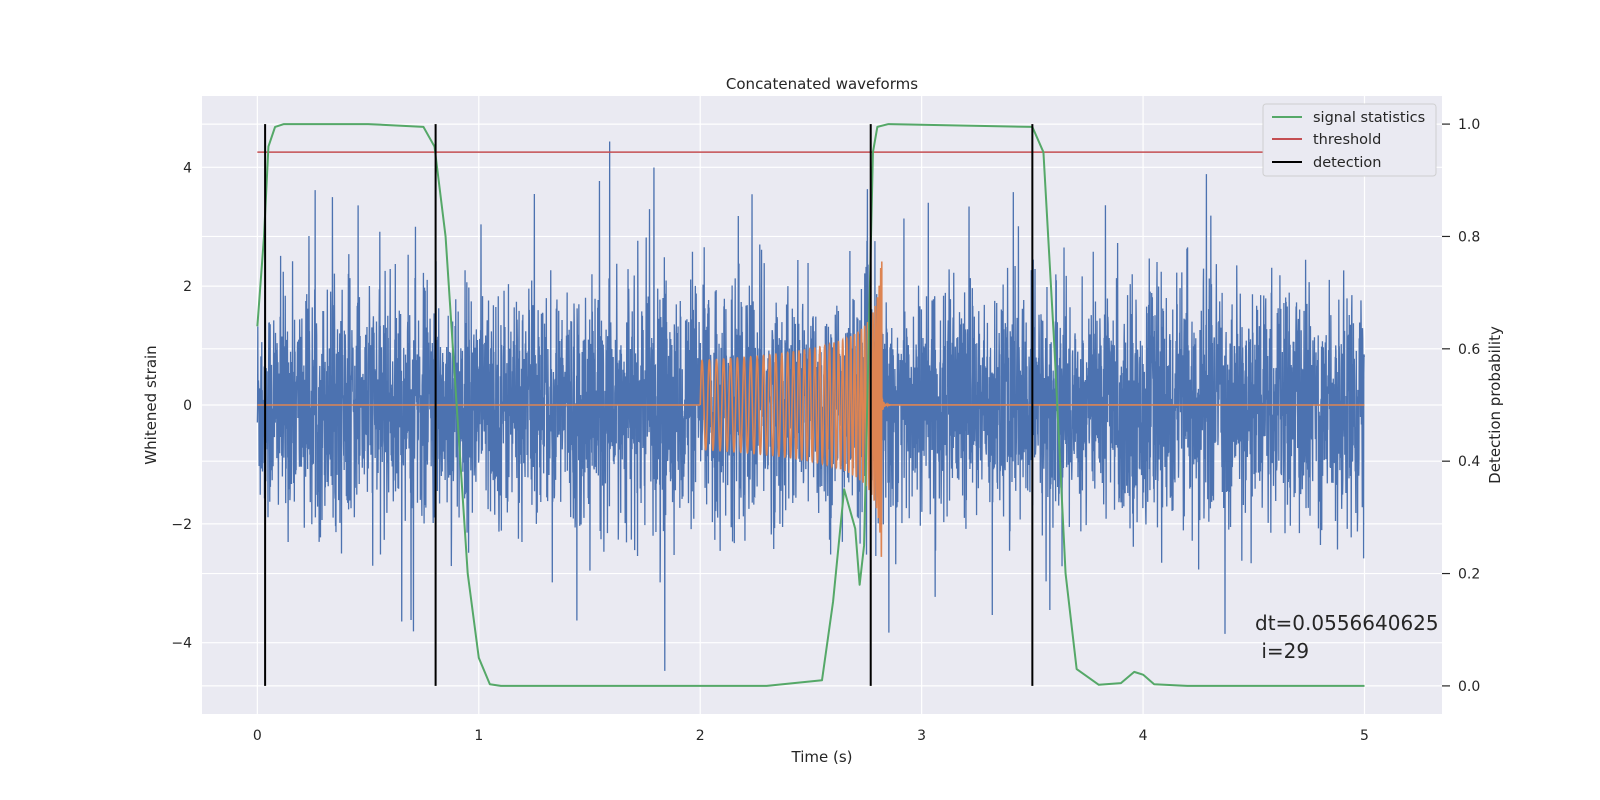 Image resolution: width=1600 pixels, height=800 pixels. I want to click on y2-tick-label: 0.4, so click(1469, 462).